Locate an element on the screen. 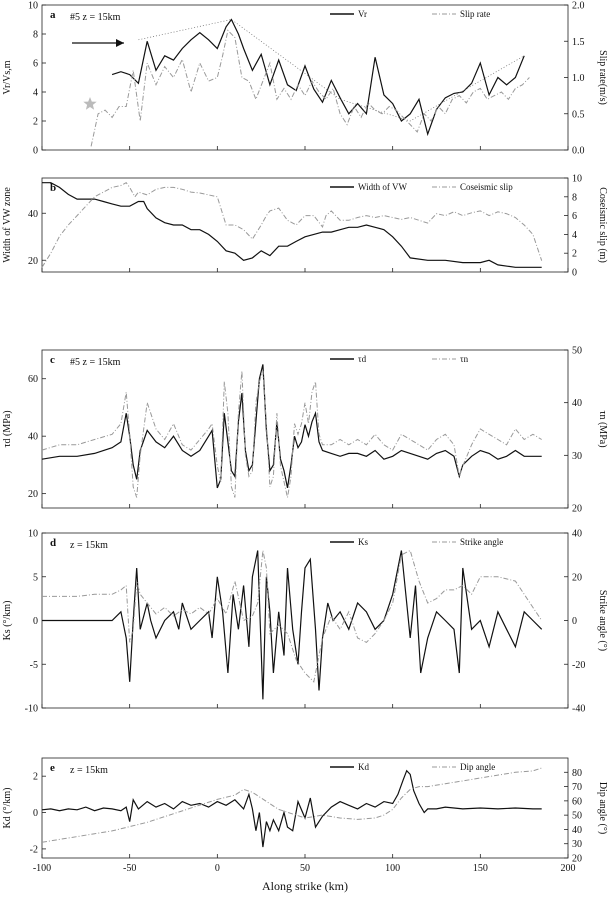 This screenshot has height=900, width=611. hypocenter-star-icon is located at coordinates (90, 103).